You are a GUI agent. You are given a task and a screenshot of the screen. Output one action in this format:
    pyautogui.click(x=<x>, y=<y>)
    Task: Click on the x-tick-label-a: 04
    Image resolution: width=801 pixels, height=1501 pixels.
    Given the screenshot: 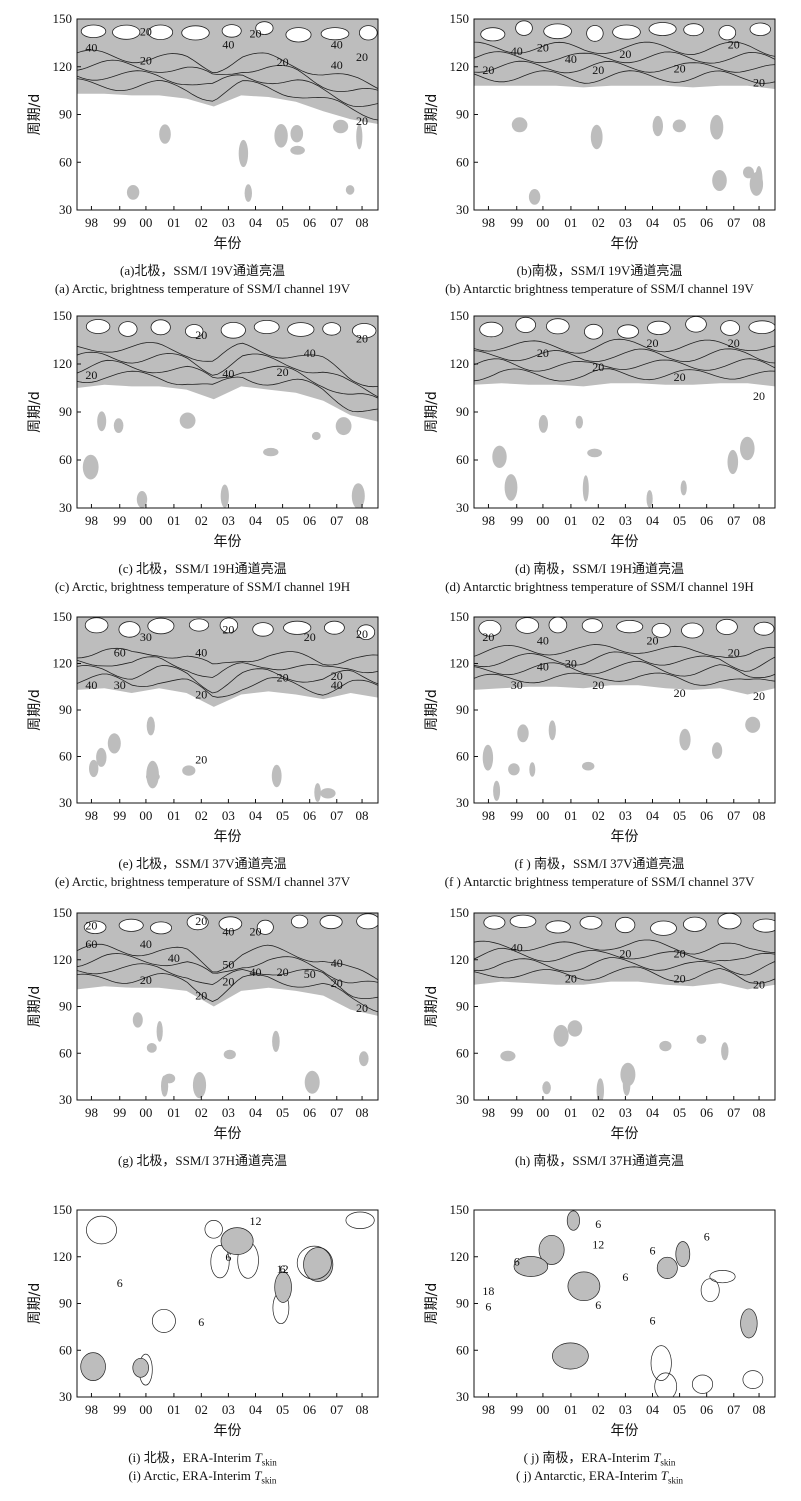 What is the action you would take?
    pyautogui.click(x=256, y=222)
    